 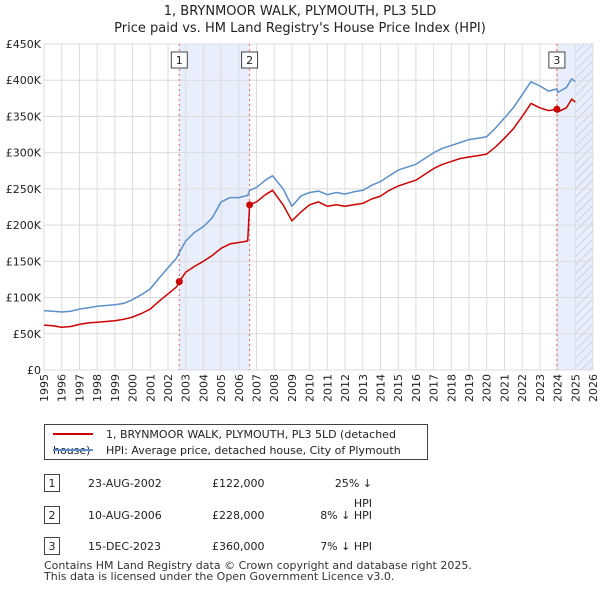 What do you see at coordinates (380, 388) in the screenshot?
I see `x-tick-label: 2014` at bounding box center [380, 388].